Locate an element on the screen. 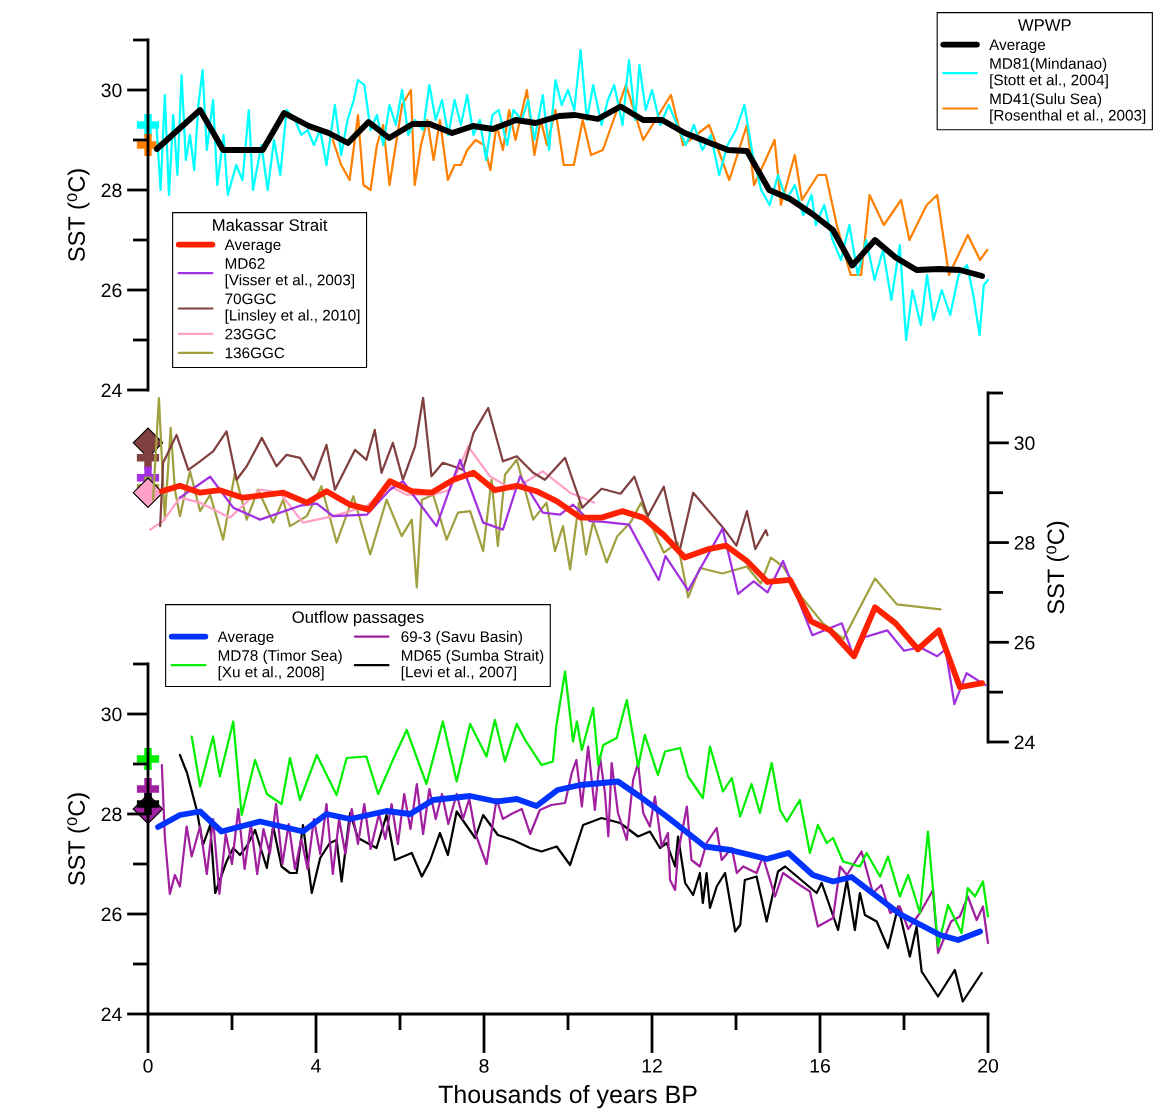 This screenshot has height=1113, width=1164. legend-label: MD78 (Timor Sea) [Xu et al., 2008] is located at coordinates (280, 665).